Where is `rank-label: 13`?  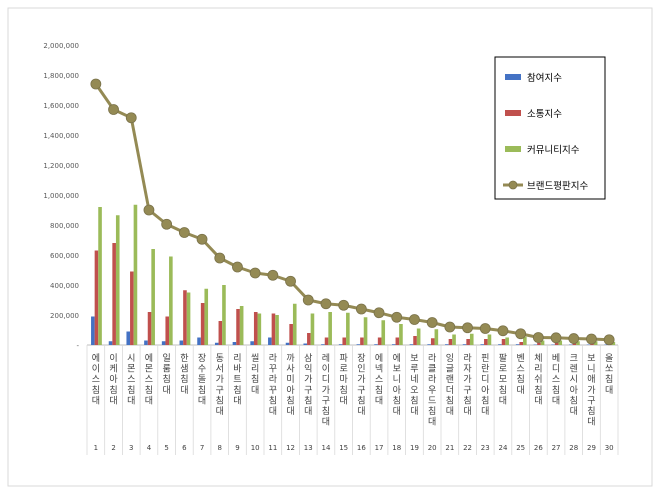 rank-label: 13 is located at coordinates (308, 448).